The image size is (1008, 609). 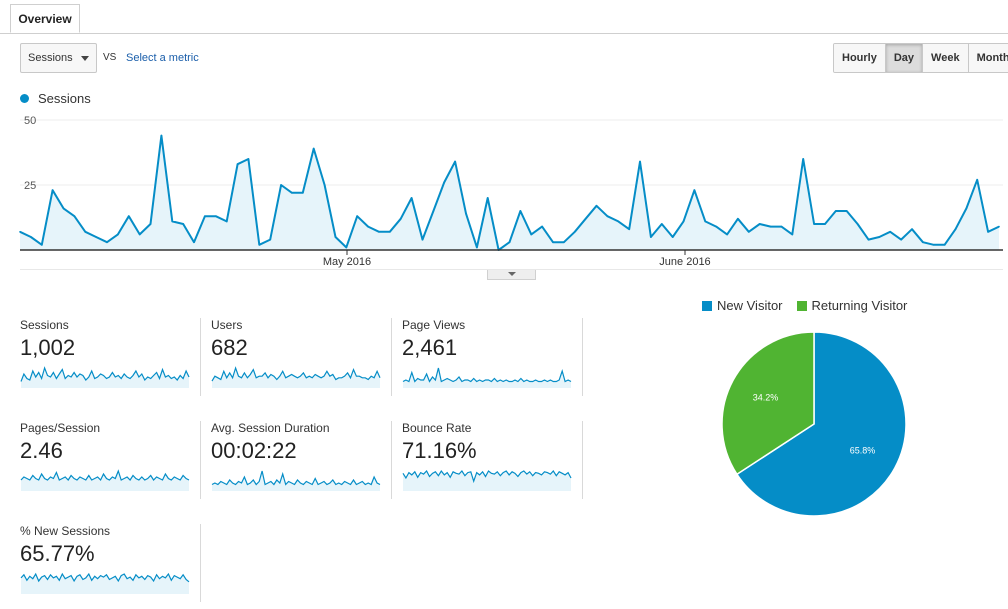 I want to click on legend-item-new-visitor: New Visitor, so click(x=742, y=305).